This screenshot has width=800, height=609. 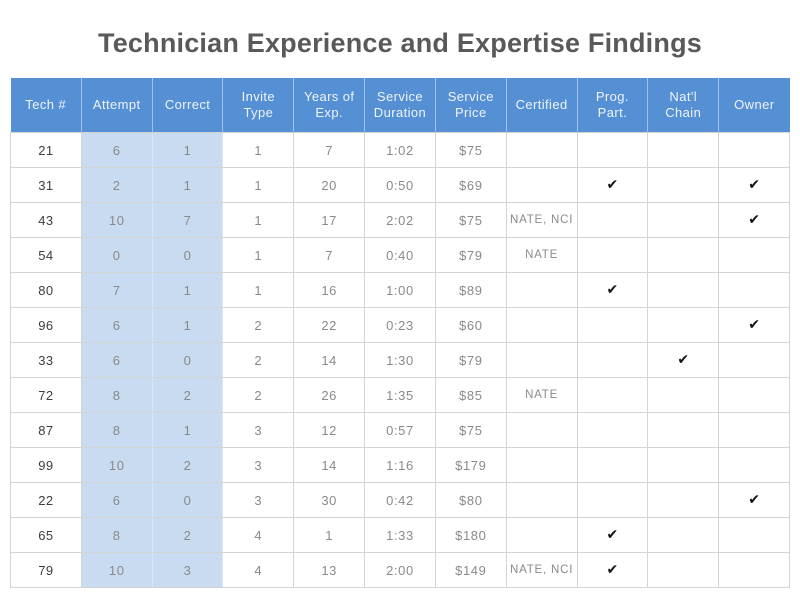 I want to click on cell-service-price: $75, so click(x=470, y=220).